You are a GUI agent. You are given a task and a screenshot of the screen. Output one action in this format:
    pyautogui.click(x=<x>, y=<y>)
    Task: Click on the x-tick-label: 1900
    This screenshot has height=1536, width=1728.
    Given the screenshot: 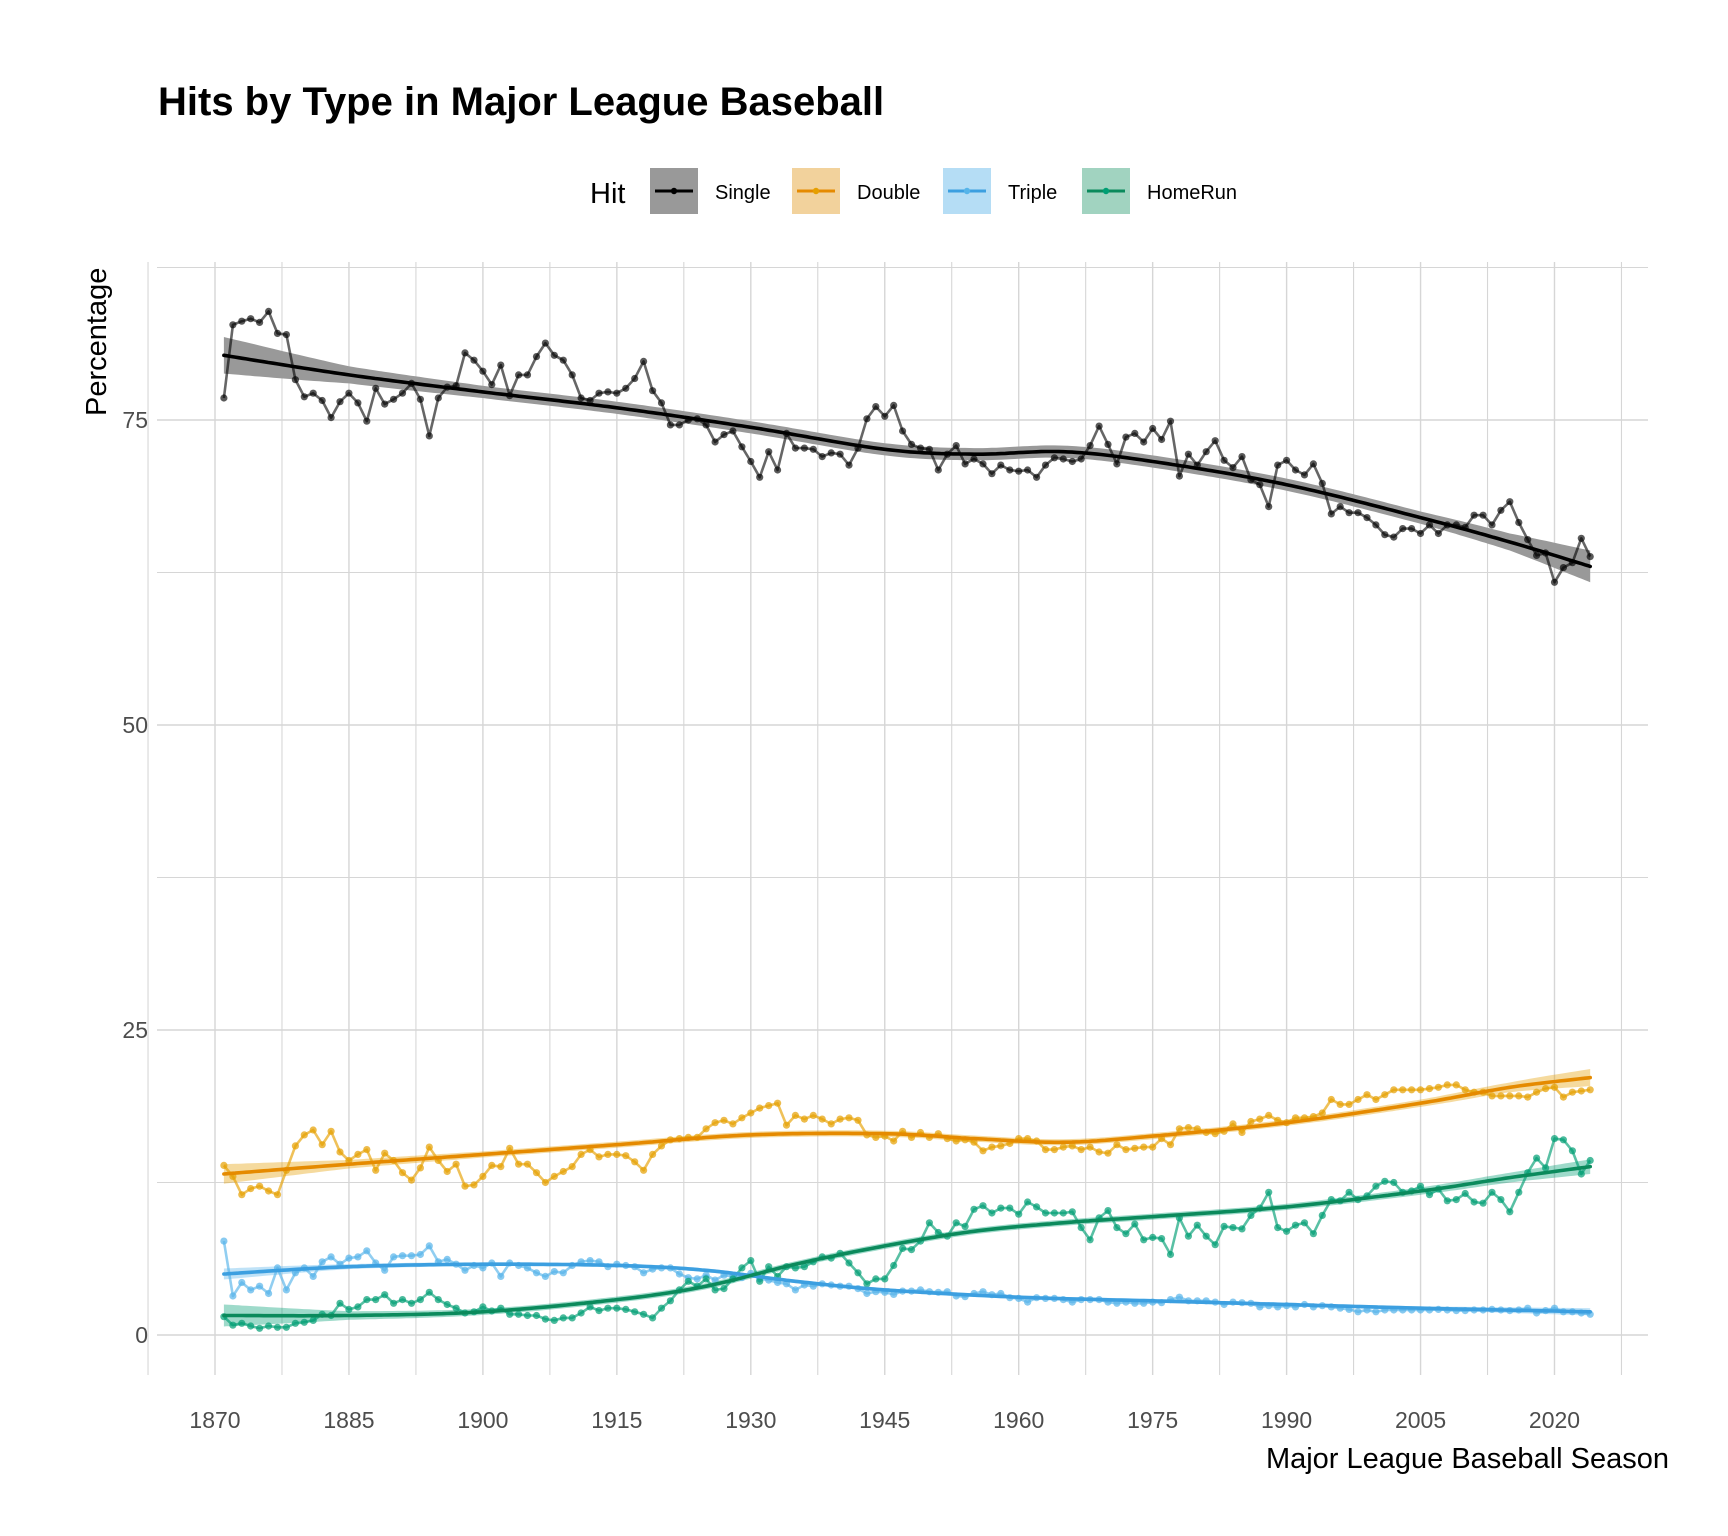 What is the action you would take?
    pyautogui.click(x=482, y=1420)
    